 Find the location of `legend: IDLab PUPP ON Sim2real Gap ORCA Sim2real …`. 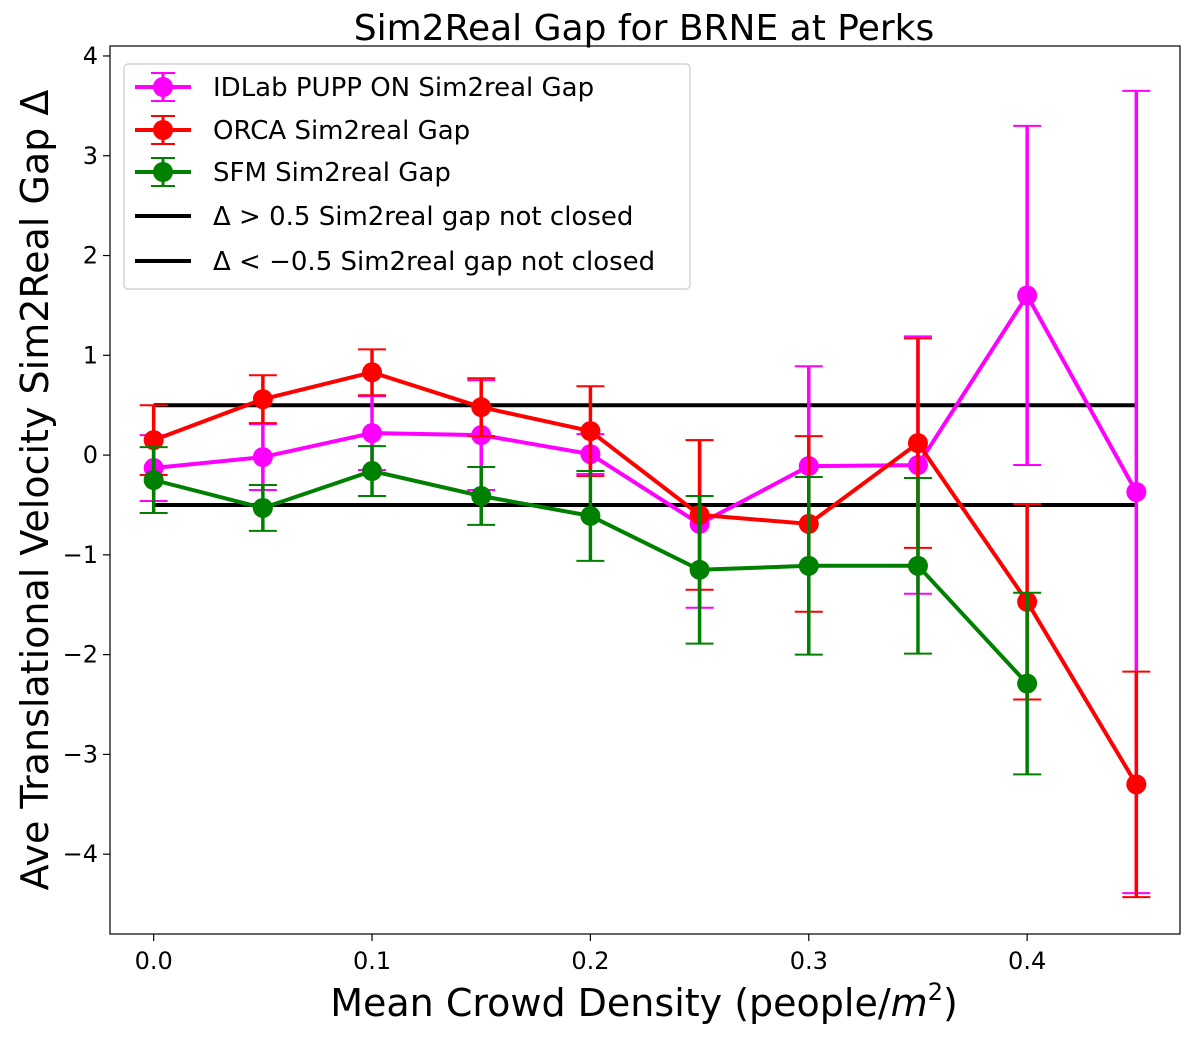

legend: IDLab PUPP ON Sim2real Gap ORCA Sim2real … is located at coordinates (407, 176).